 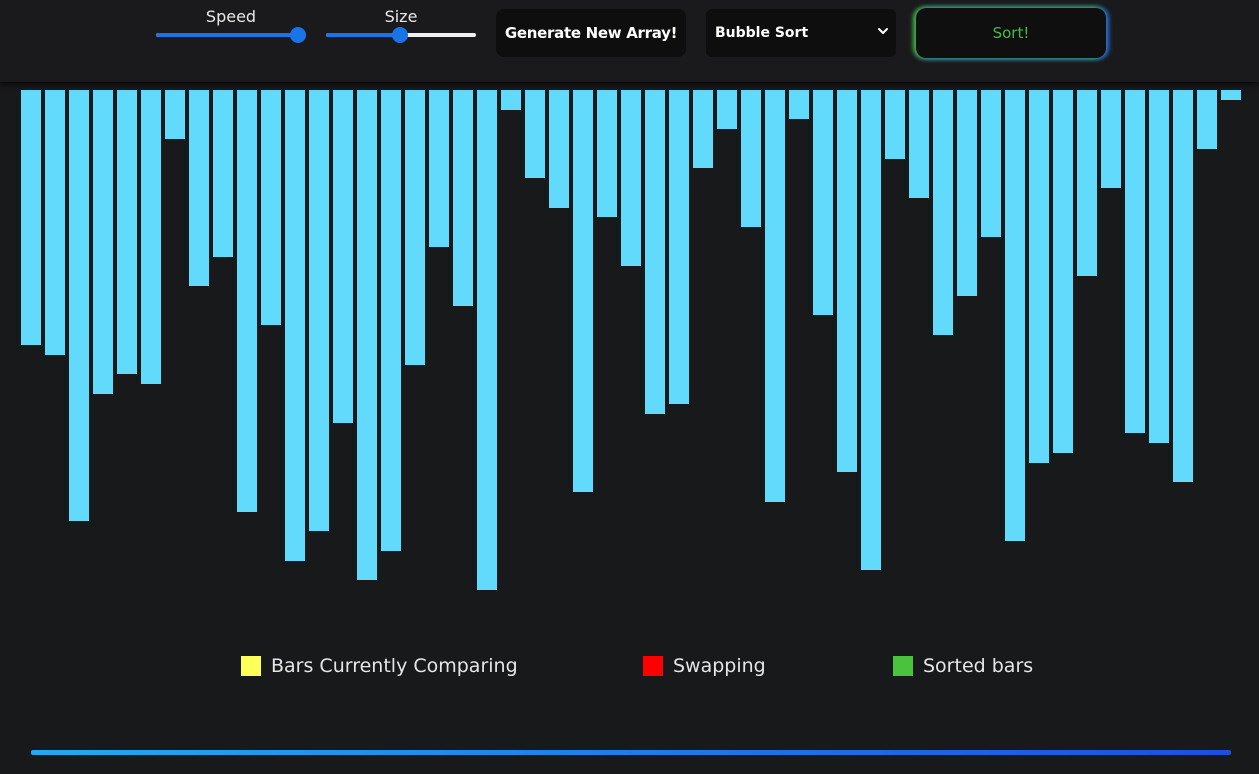 I want to click on legend-sorted: Sorted bars, so click(x=963, y=666).